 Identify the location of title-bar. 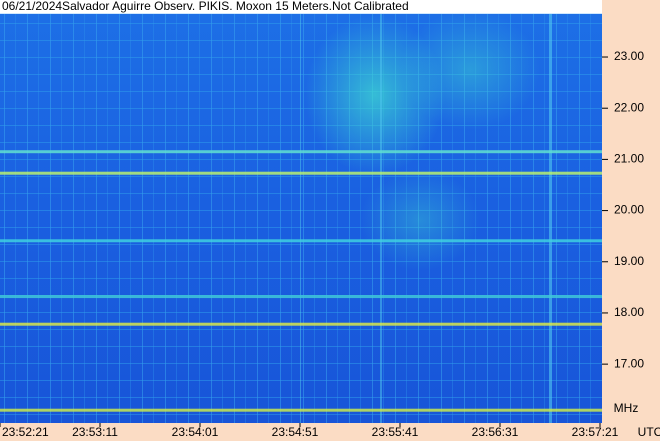
(301, 6).